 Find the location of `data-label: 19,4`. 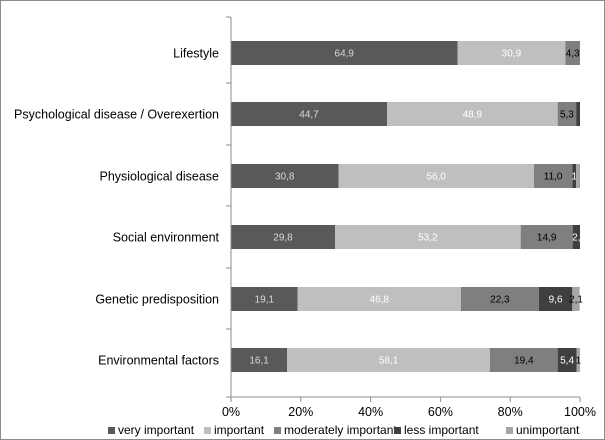

data-label: 19,4 is located at coordinates (524, 361).